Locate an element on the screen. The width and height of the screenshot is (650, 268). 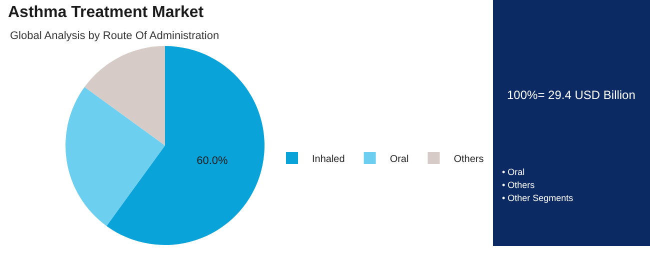
chart-subtitle: Global Analysis by Route Of Administration is located at coordinates (115, 36).